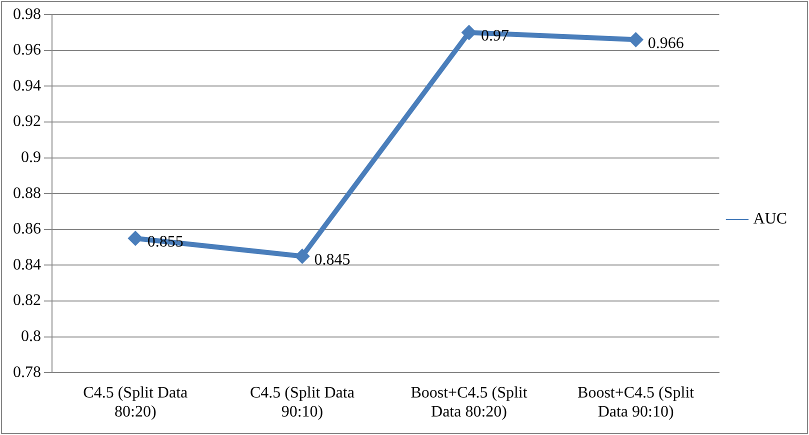  What do you see at coordinates (770, 219) in the screenshot?
I see `legend-label: AUC` at bounding box center [770, 219].